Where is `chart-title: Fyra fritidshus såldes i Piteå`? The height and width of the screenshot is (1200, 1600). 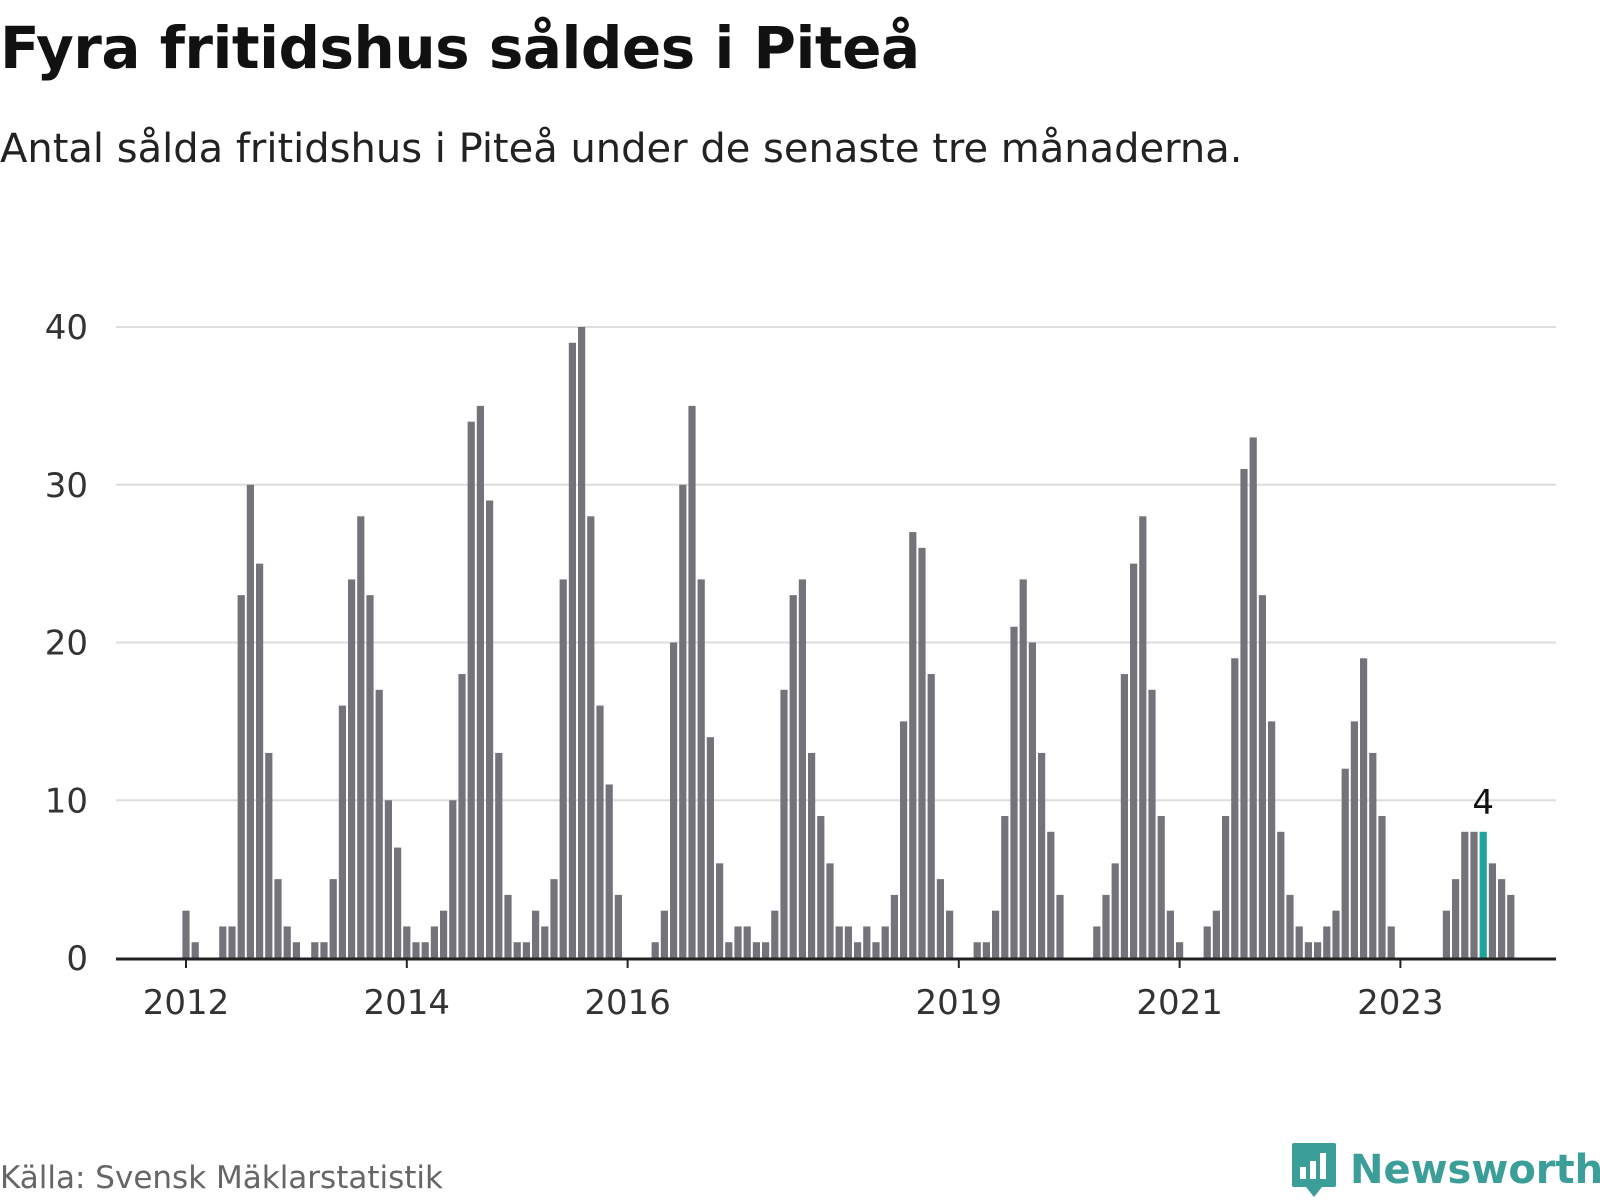 chart-title: Fyra fritidshus såldes i Piteå is located at coordinates (460, 48).